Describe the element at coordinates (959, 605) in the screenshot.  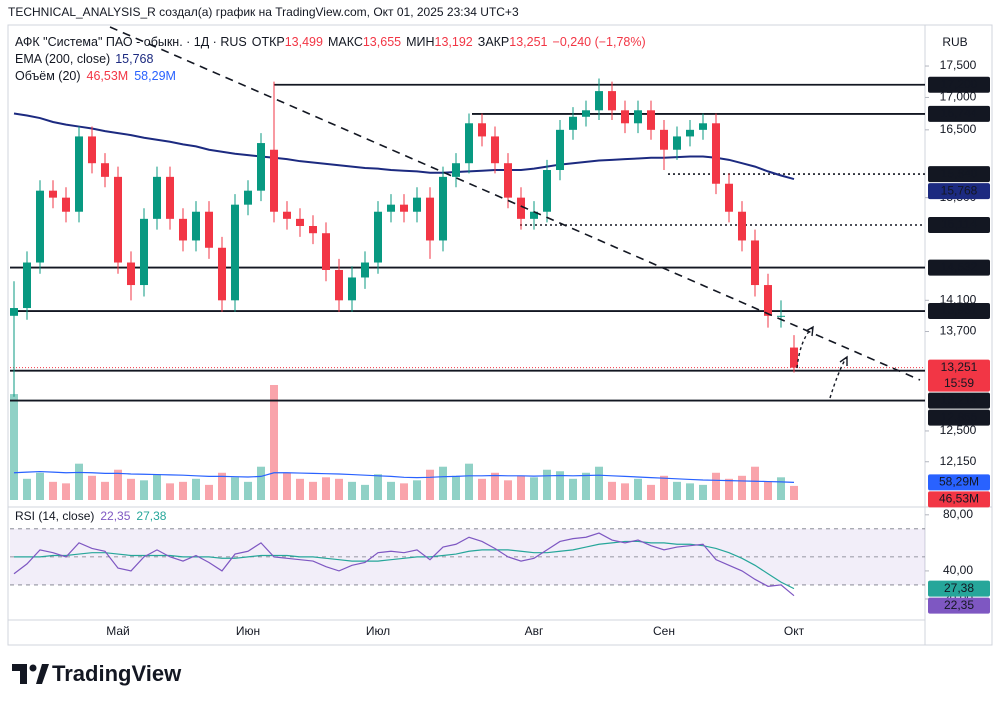
I see `value-box-label: 22,35` at that location.